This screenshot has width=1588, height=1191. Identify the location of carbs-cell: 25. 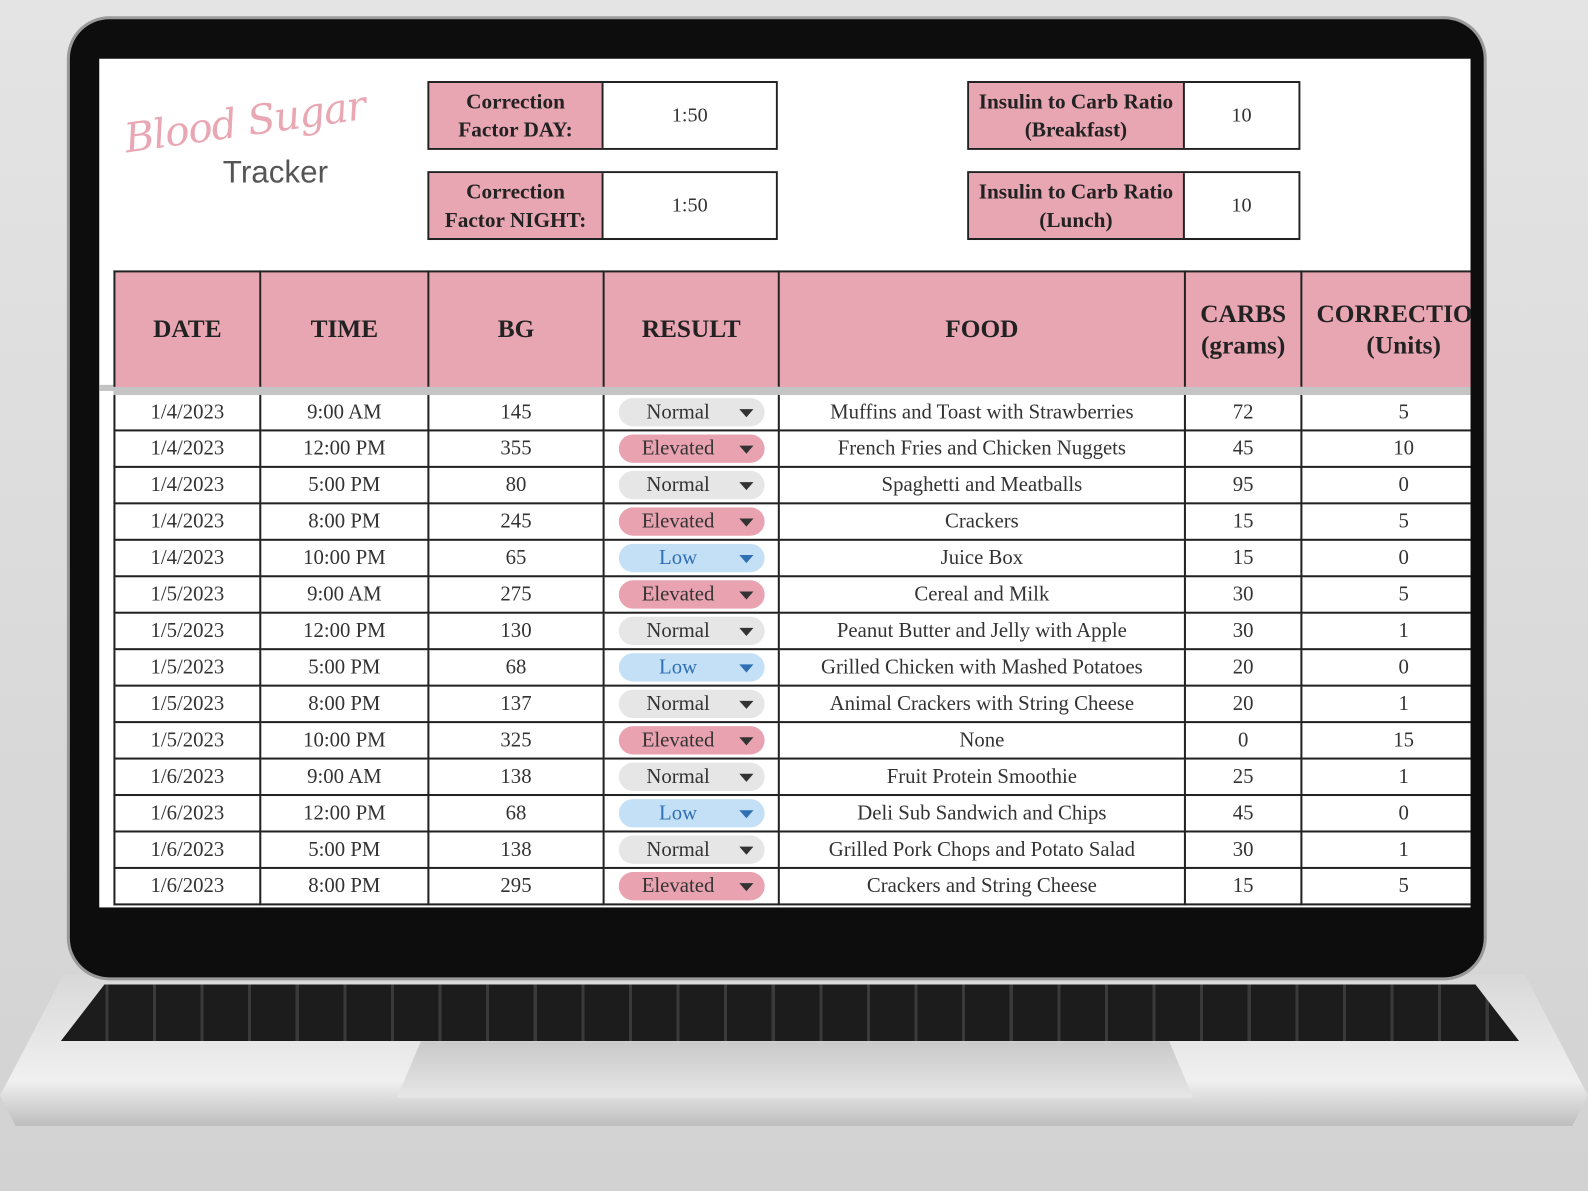
(1243, 777).